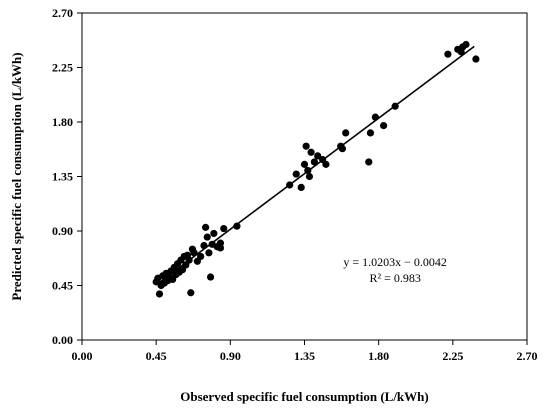 The width and height of the screenshot is (550, 413). What do you see at coordinates (527, 356) in the screenshot?
I see `x-tick-label: 2.70` at bounding box center [527, 356].